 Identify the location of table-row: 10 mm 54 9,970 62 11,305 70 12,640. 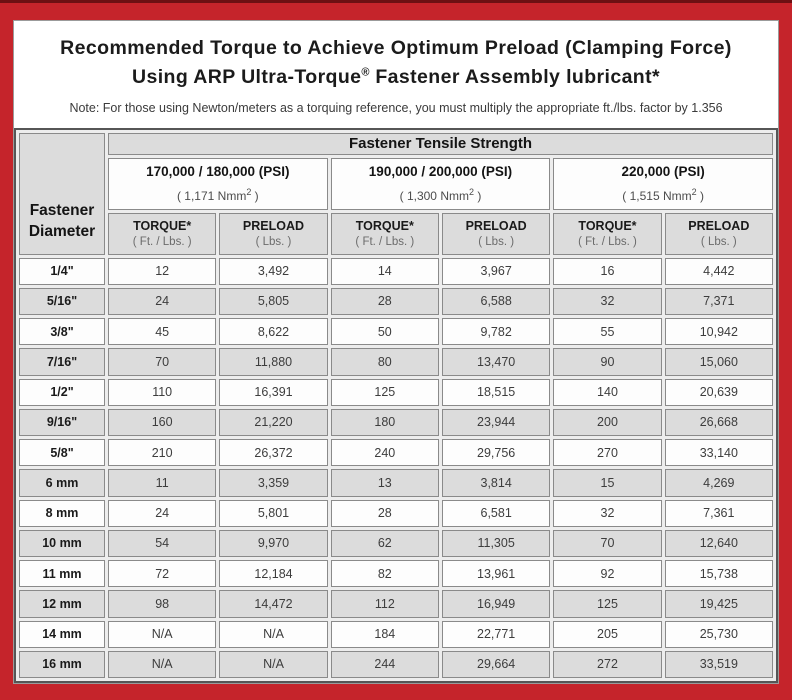
(396, 543).